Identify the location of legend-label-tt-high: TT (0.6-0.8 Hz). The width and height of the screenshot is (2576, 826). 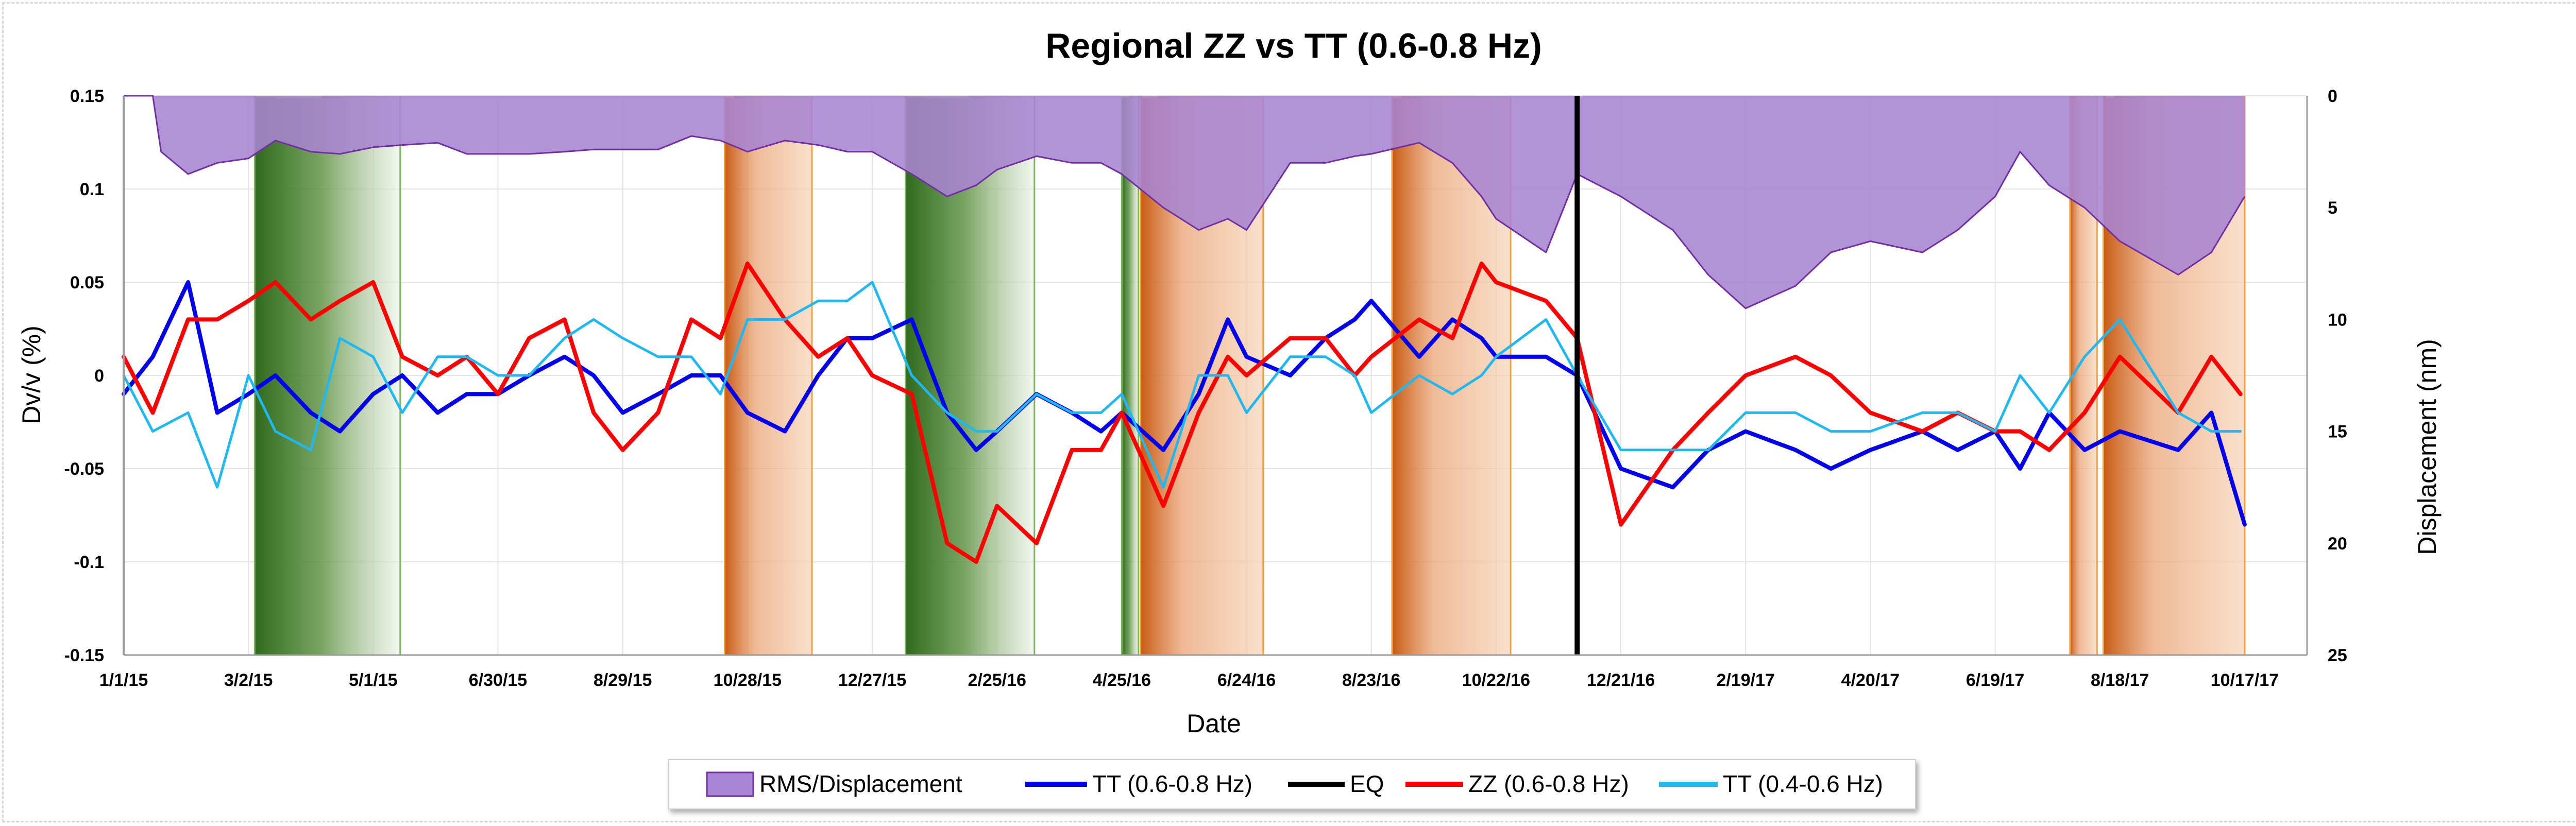
(1172, 783).